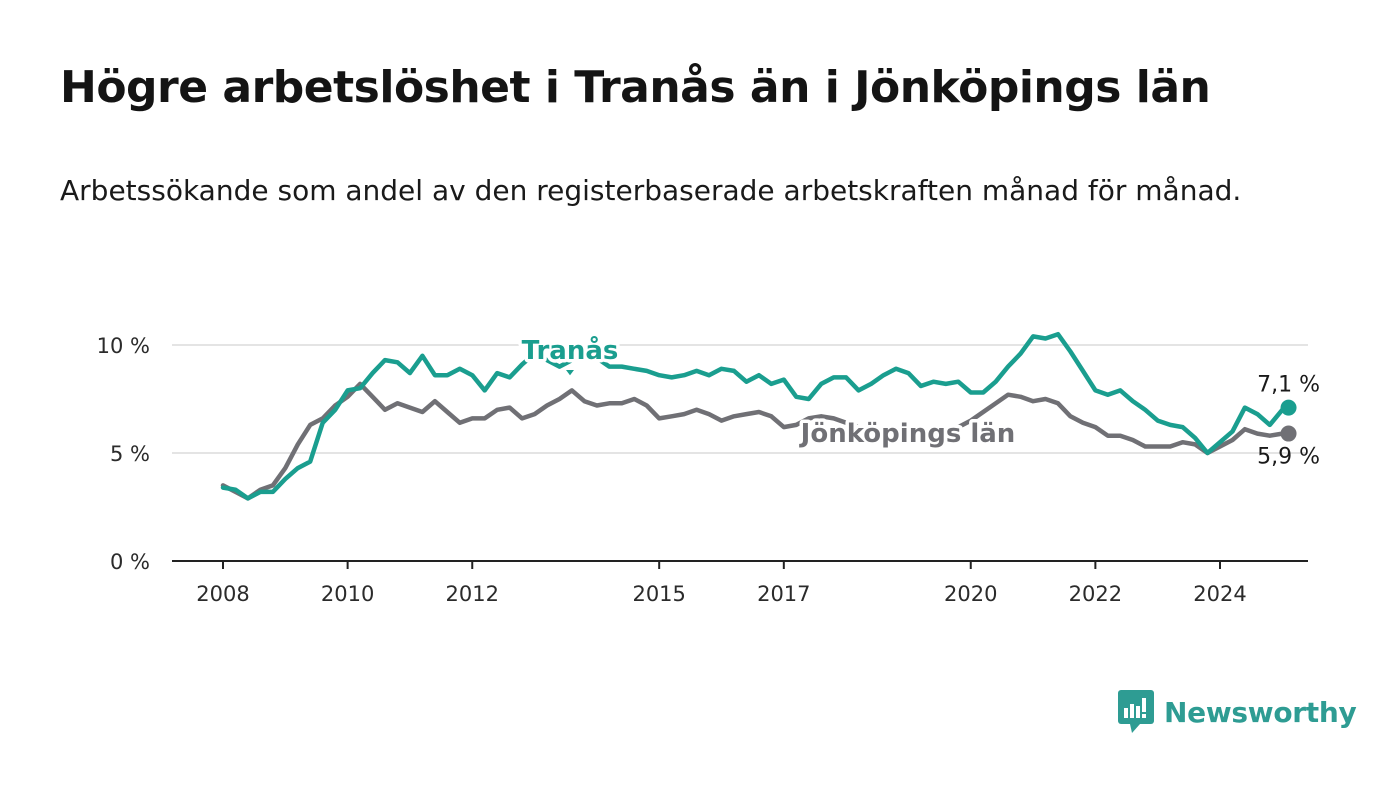  I want to click on y-tick-label: 0 %, so click(130, 562).